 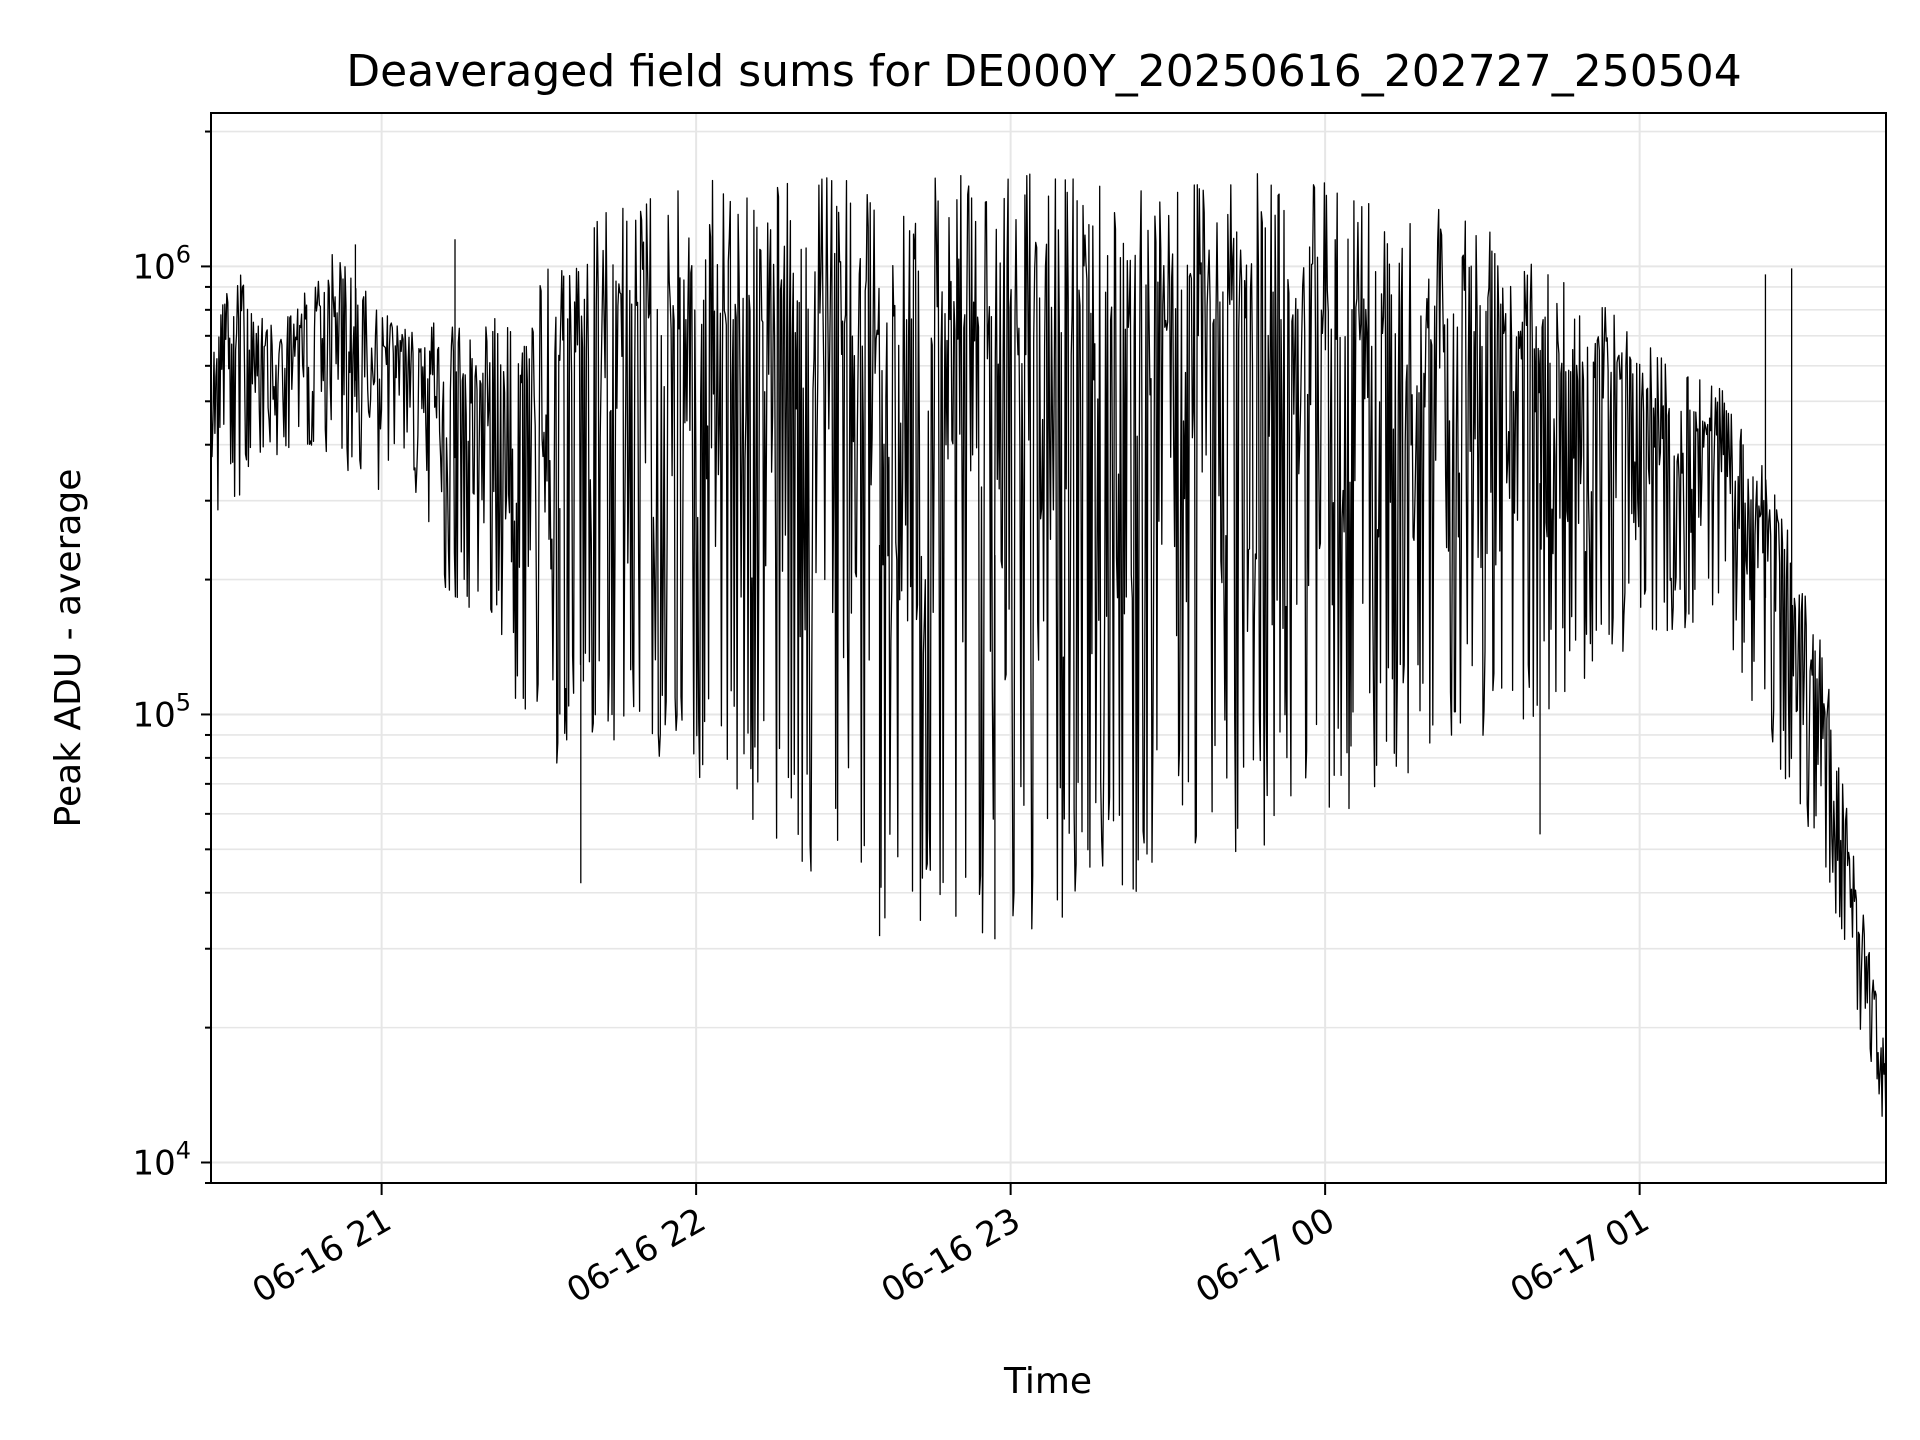 What do you see at coordinates (161, 1159) in the screenshot?
I see `y-tick-label: 10⁴` at bounding box center [161, 1159].